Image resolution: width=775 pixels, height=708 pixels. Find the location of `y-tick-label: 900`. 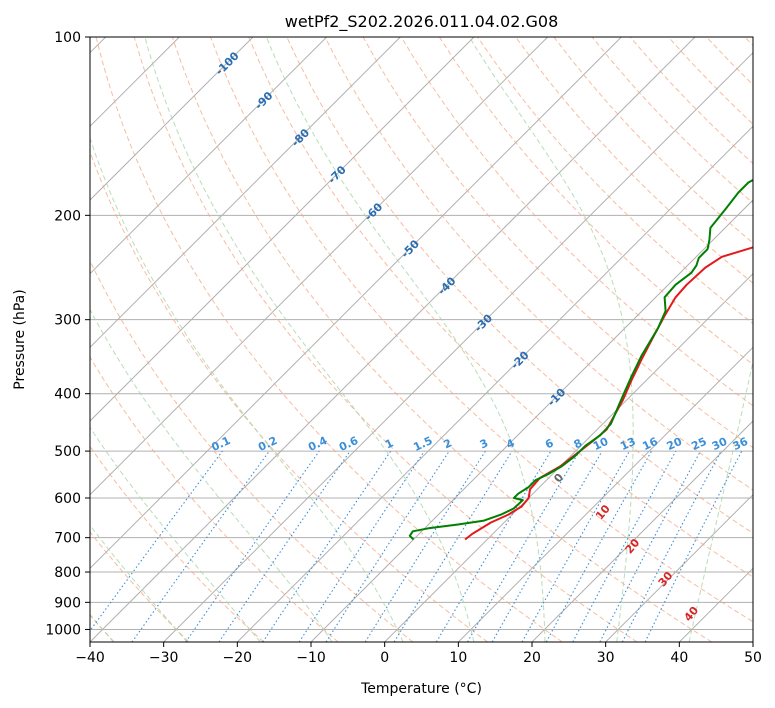

y-tick-label: 900 is located at coordinates (67, 603).